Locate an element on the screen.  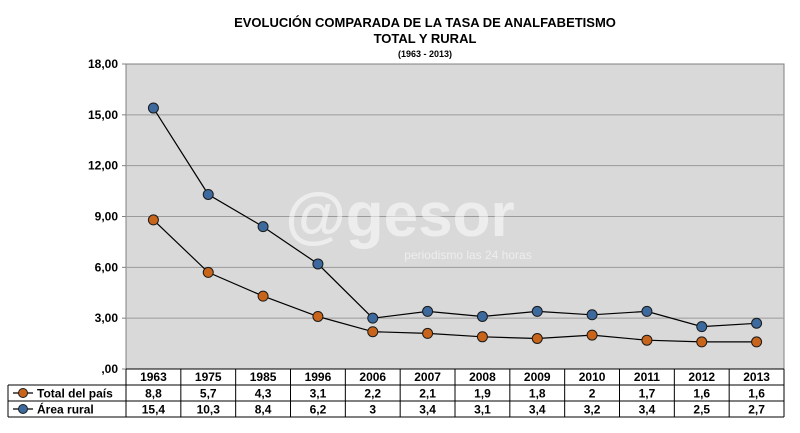
y-tick-label: ,00 is located at coordinates (109, 369).